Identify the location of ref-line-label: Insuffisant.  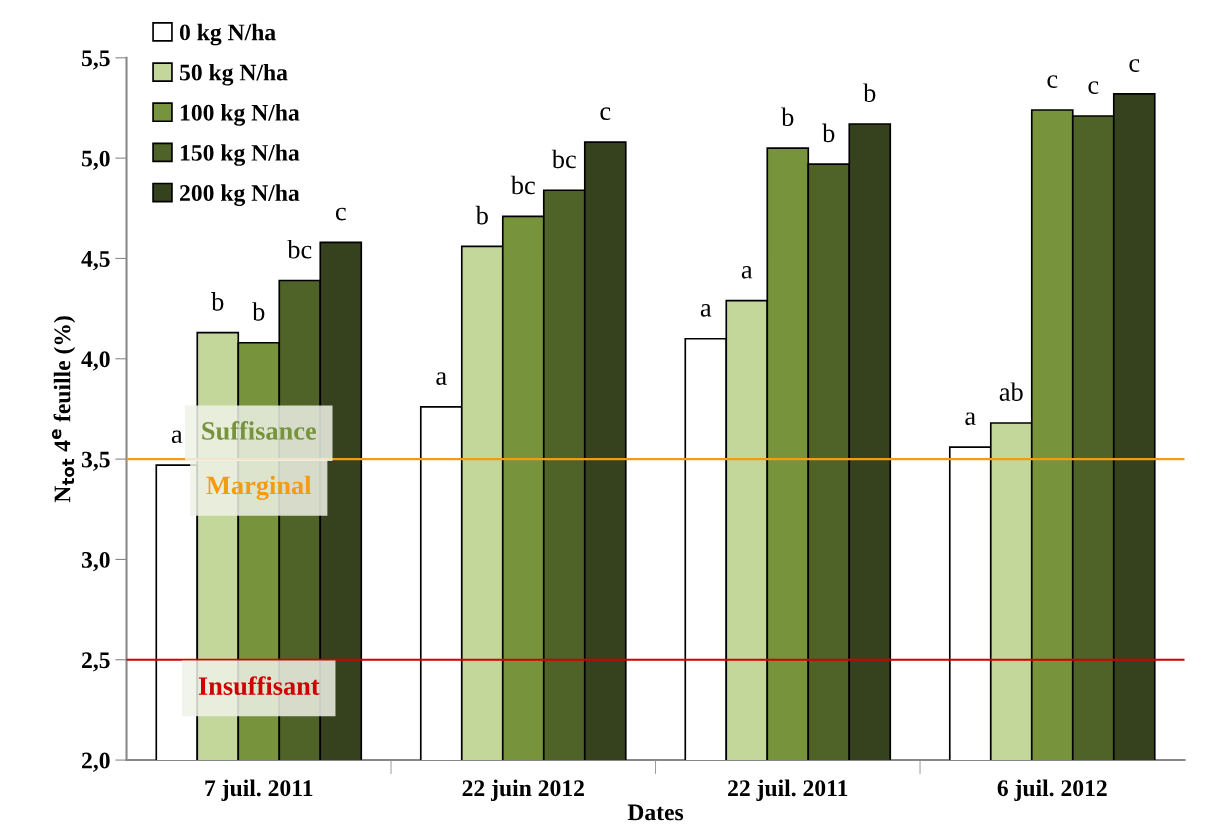
(259, 686).